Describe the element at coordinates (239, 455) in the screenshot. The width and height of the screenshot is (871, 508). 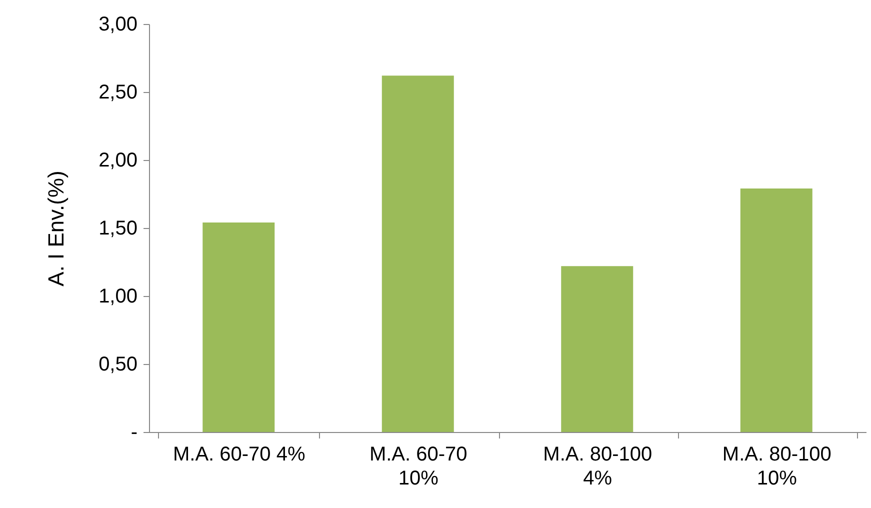
I see `x-tick-label: M.A. 60-70 4%` at that location.